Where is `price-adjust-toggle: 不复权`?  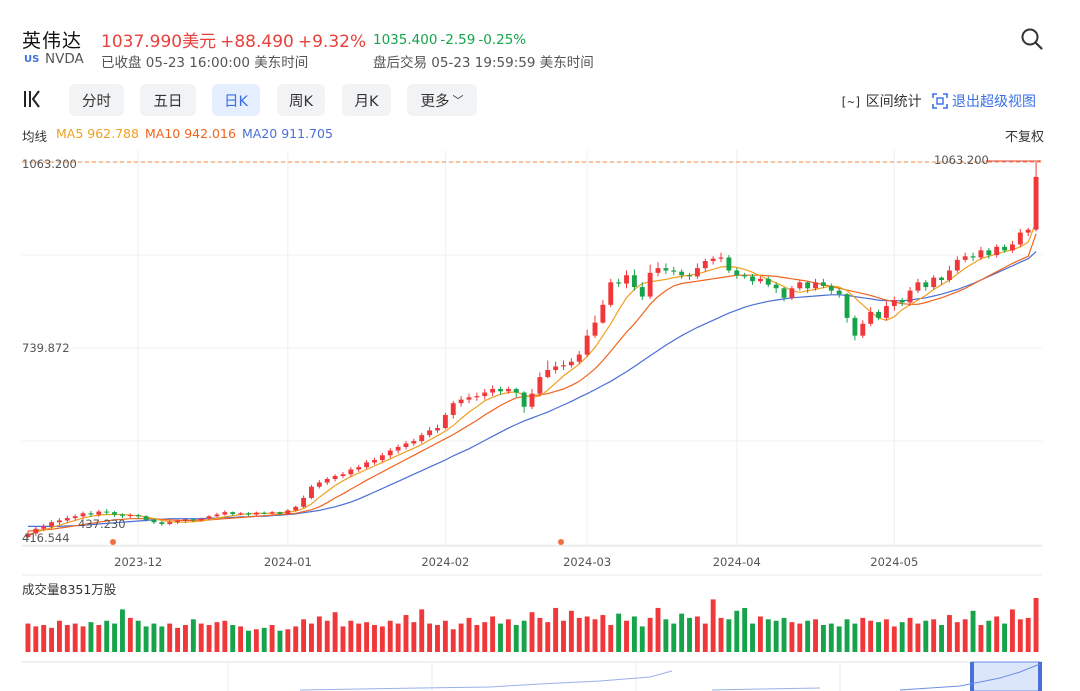 price-adjust-toggle: 不复权 is located at coordinates (1025, 137).